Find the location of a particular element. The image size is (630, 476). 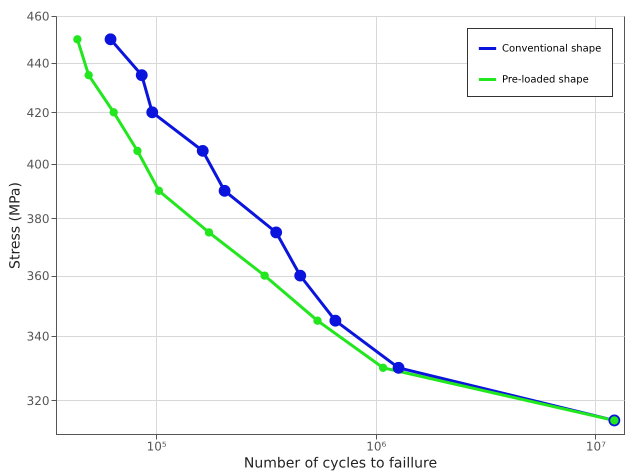

y-tick-label: 440 is located at coordinates (38, 63).